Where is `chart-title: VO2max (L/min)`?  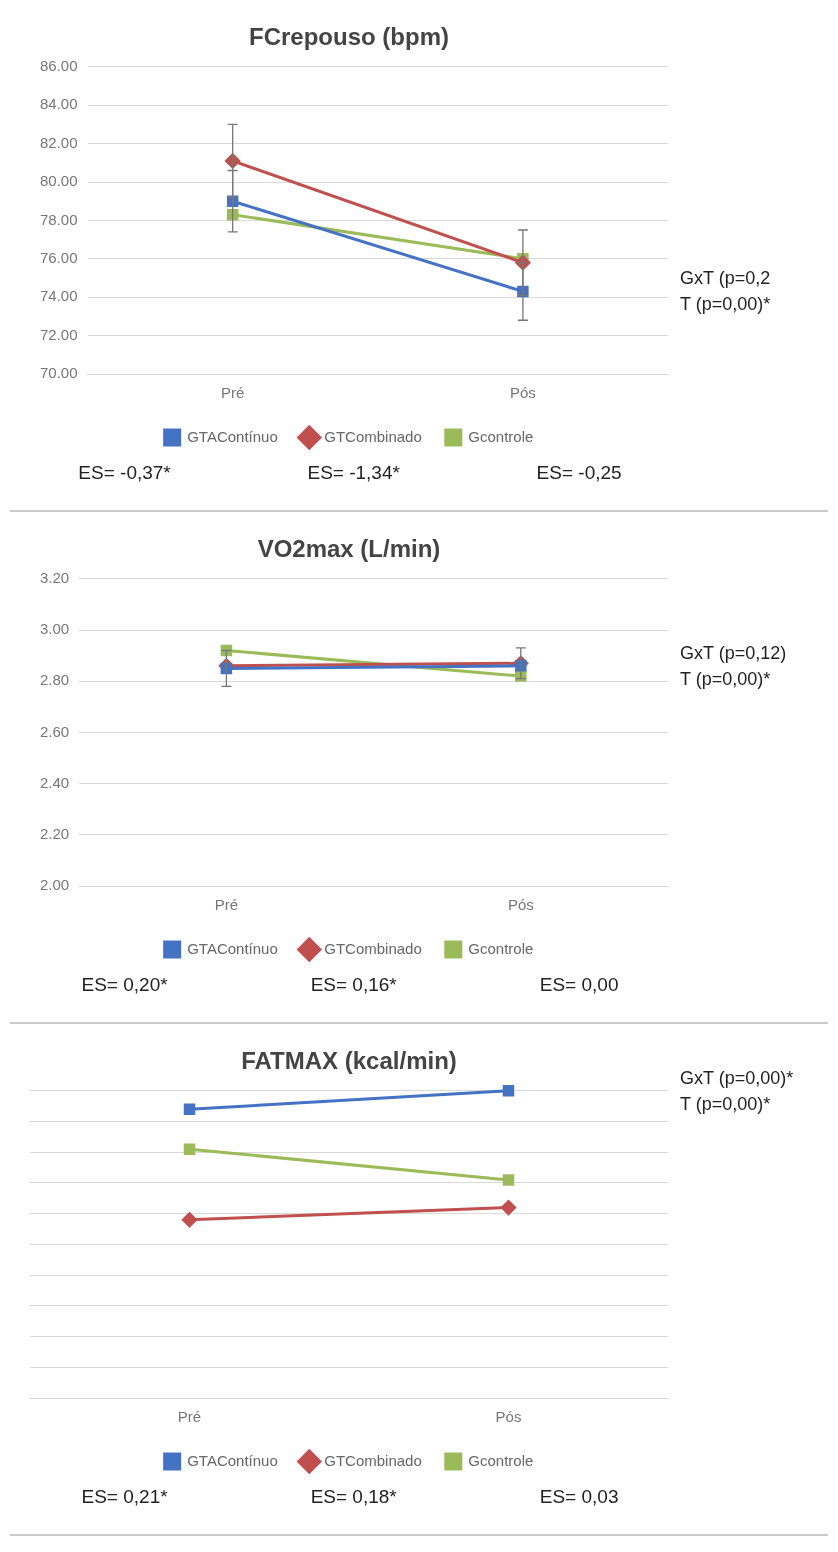 chart-title: VO2max (L/min) is located at coordinates (349, 549).